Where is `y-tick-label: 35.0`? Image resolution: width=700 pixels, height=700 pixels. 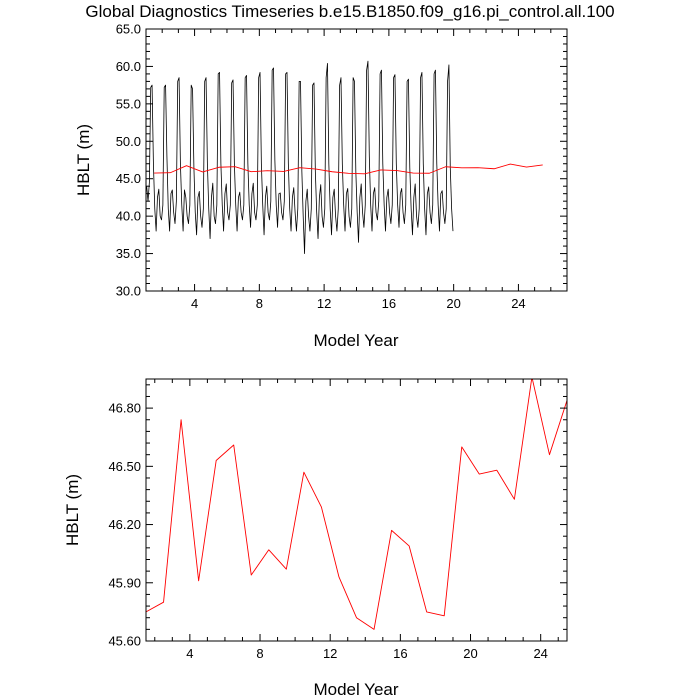 y-tick-label: 35.0 is located at coordinates (128, 253).